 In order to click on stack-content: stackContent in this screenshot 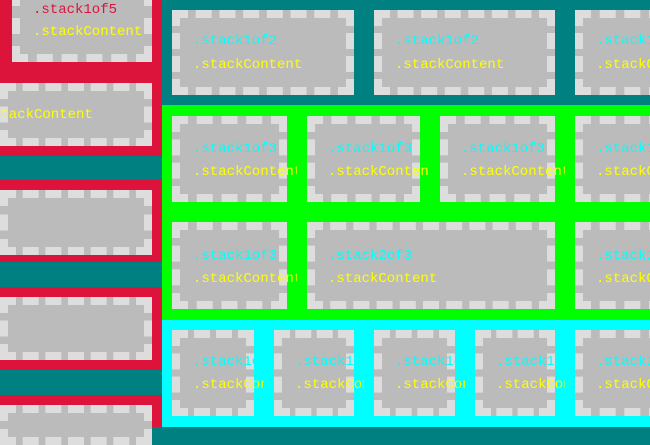, I will do `click(46, 115)`.